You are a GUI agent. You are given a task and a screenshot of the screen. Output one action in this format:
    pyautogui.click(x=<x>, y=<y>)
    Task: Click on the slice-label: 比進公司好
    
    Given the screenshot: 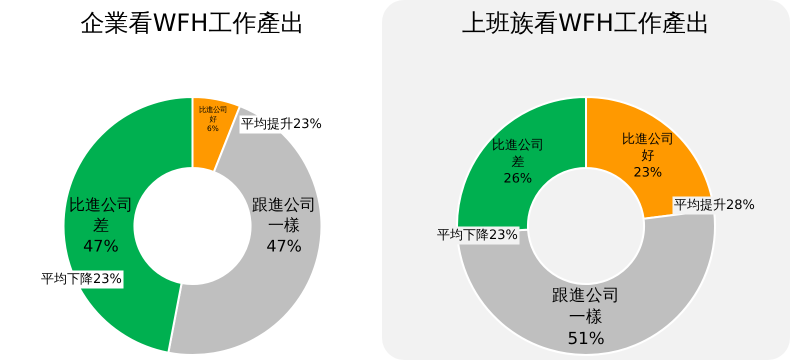 What is the action you would take?
    pyautogui.click(x=648, y=148)
    